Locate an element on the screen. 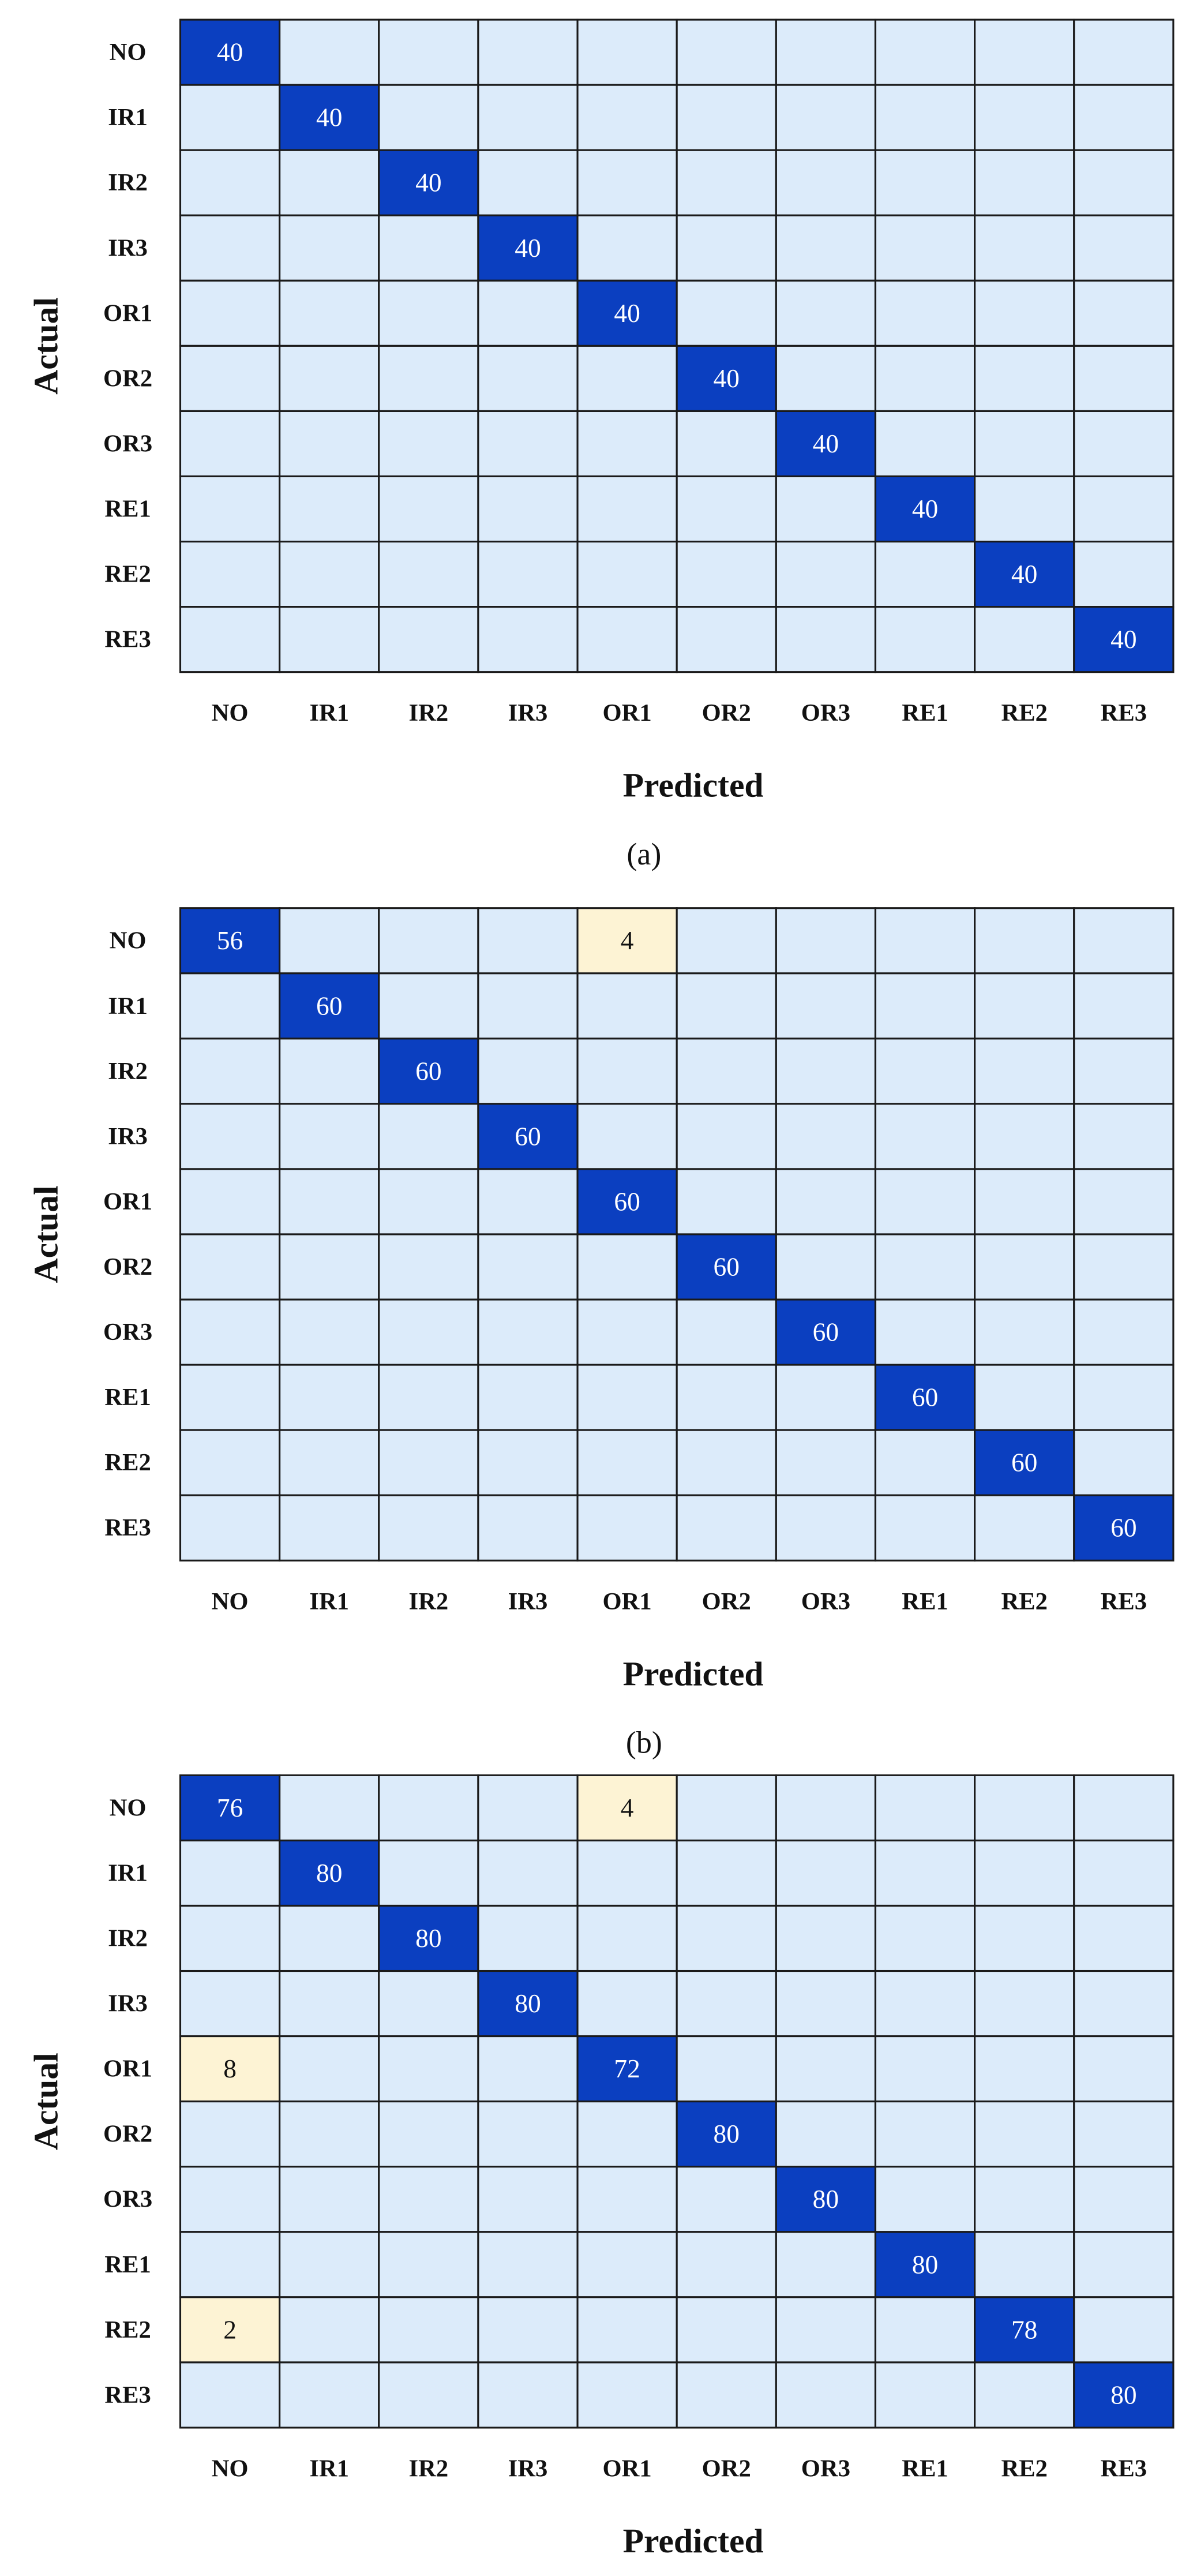 The width and height of the screenshot is (1193, 2576). x-tick-label: RE1 is located at coordinates (925, 2468).